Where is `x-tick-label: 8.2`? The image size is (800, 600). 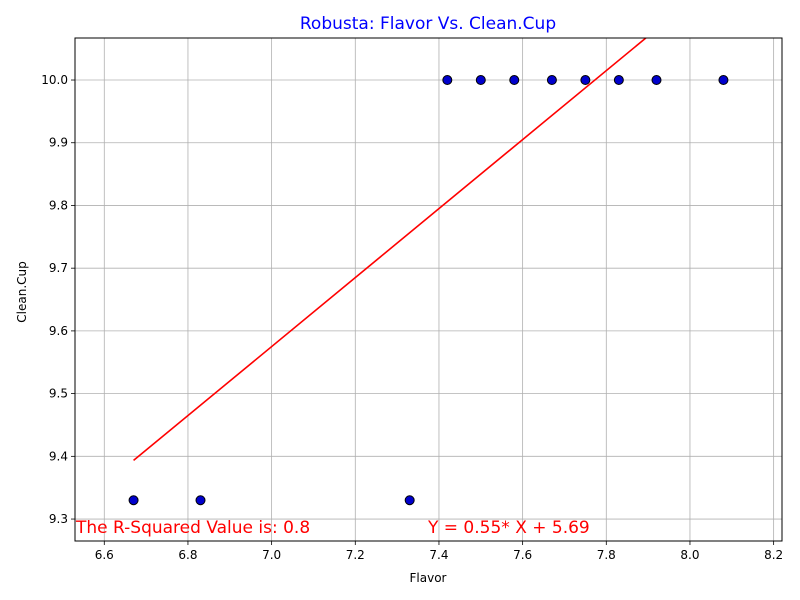
x-tick-label: 8.2 is located at coordinates (773, 555).